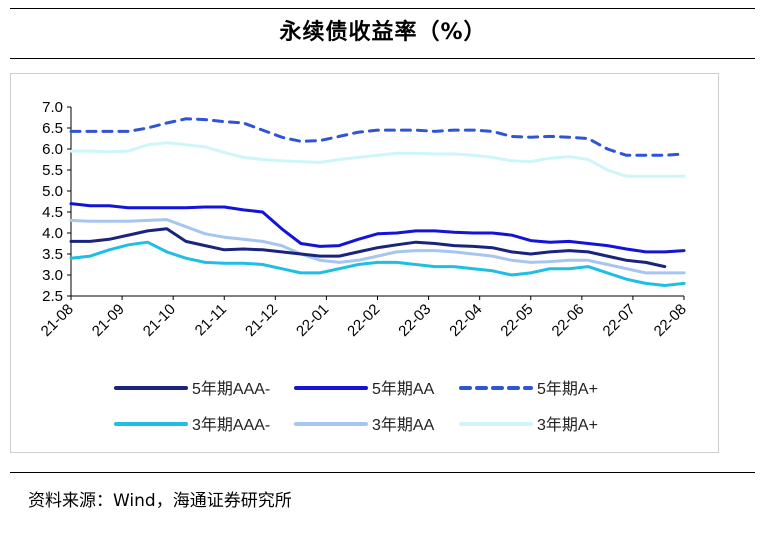 The image size is (766, 545). I want to click on y-tick-label: 4.0, so click(52, 233).